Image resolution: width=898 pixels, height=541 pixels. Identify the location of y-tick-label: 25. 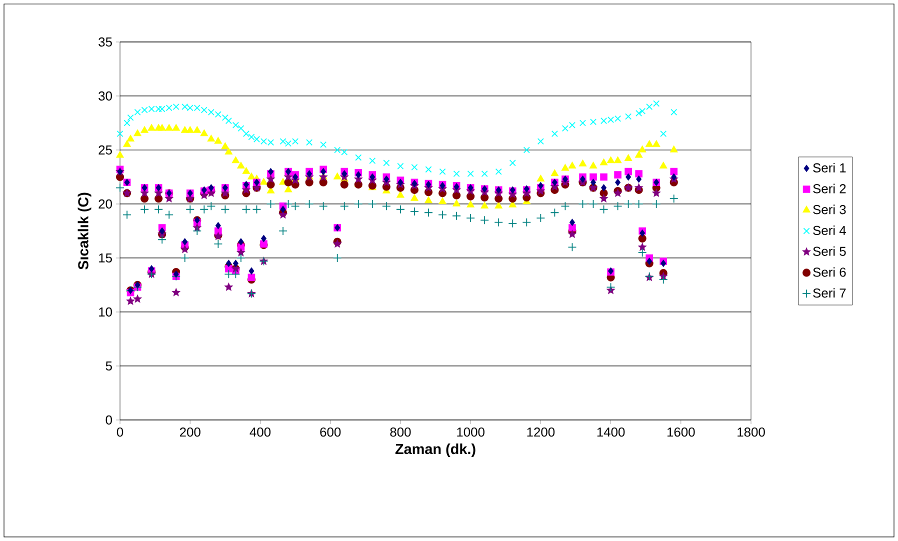
(105, 150).